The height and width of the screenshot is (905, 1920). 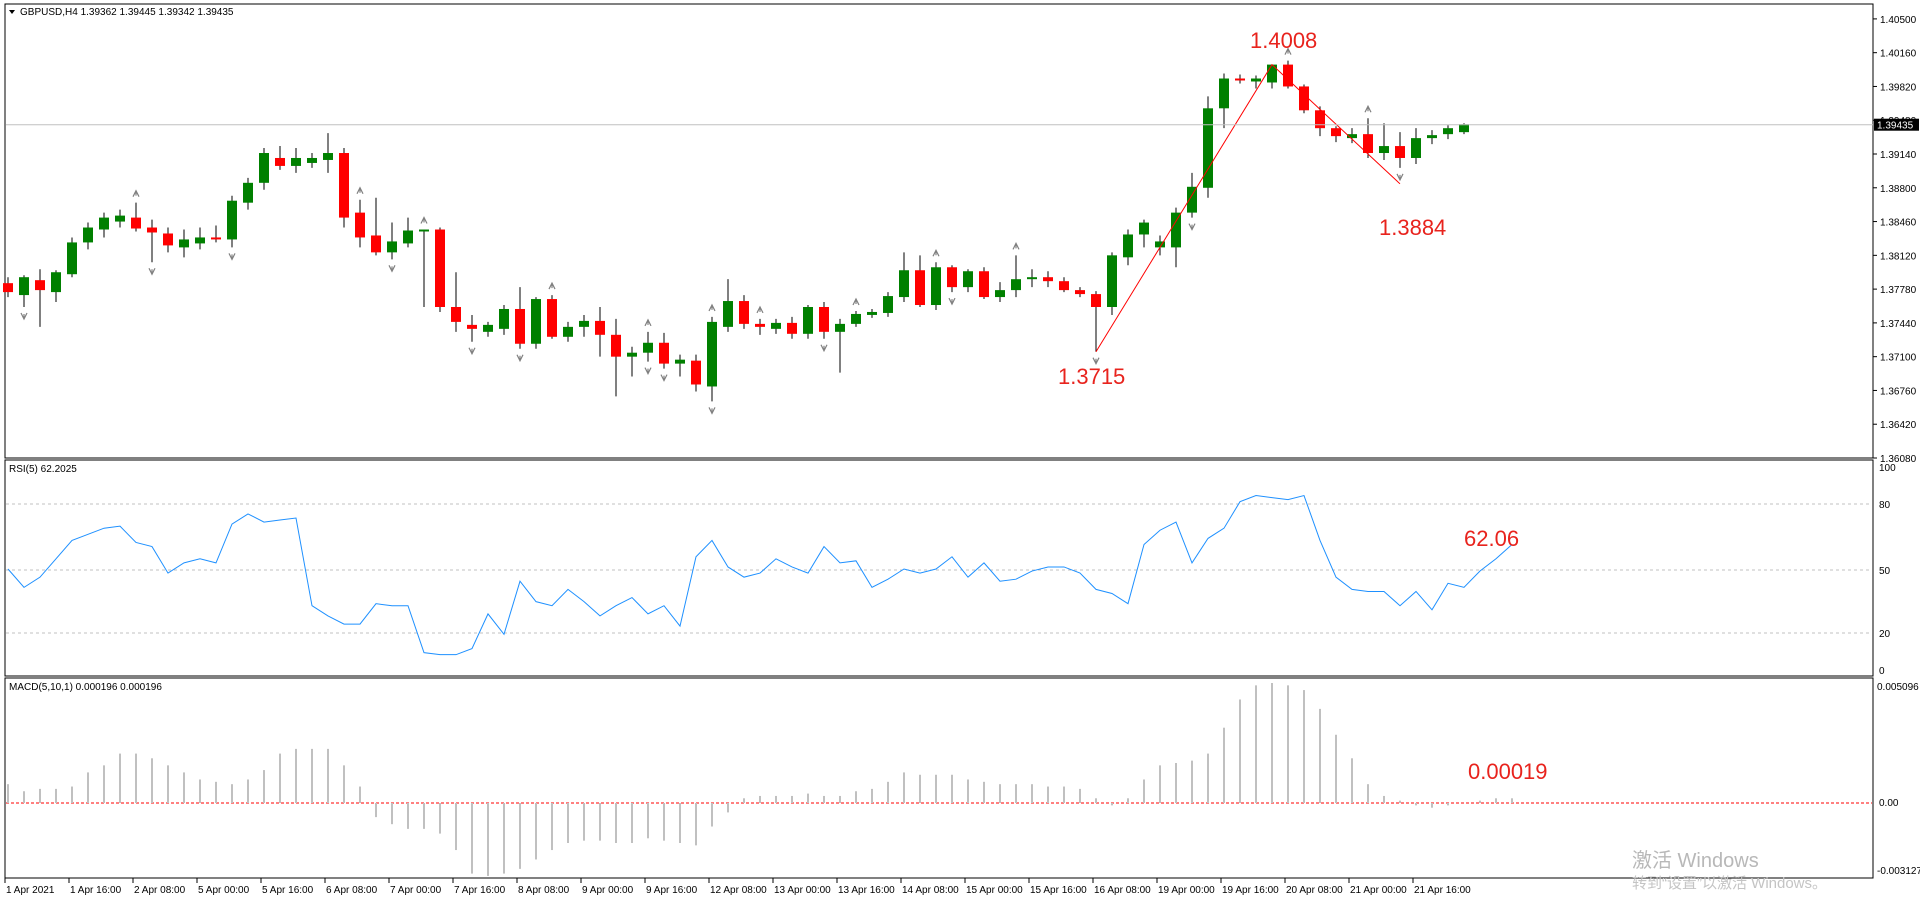 What do you see at coordinates (1898, 871) in the screenshot?
I see `macd-axis-bottom: -0.003127` at bounding box center [1898, 871].